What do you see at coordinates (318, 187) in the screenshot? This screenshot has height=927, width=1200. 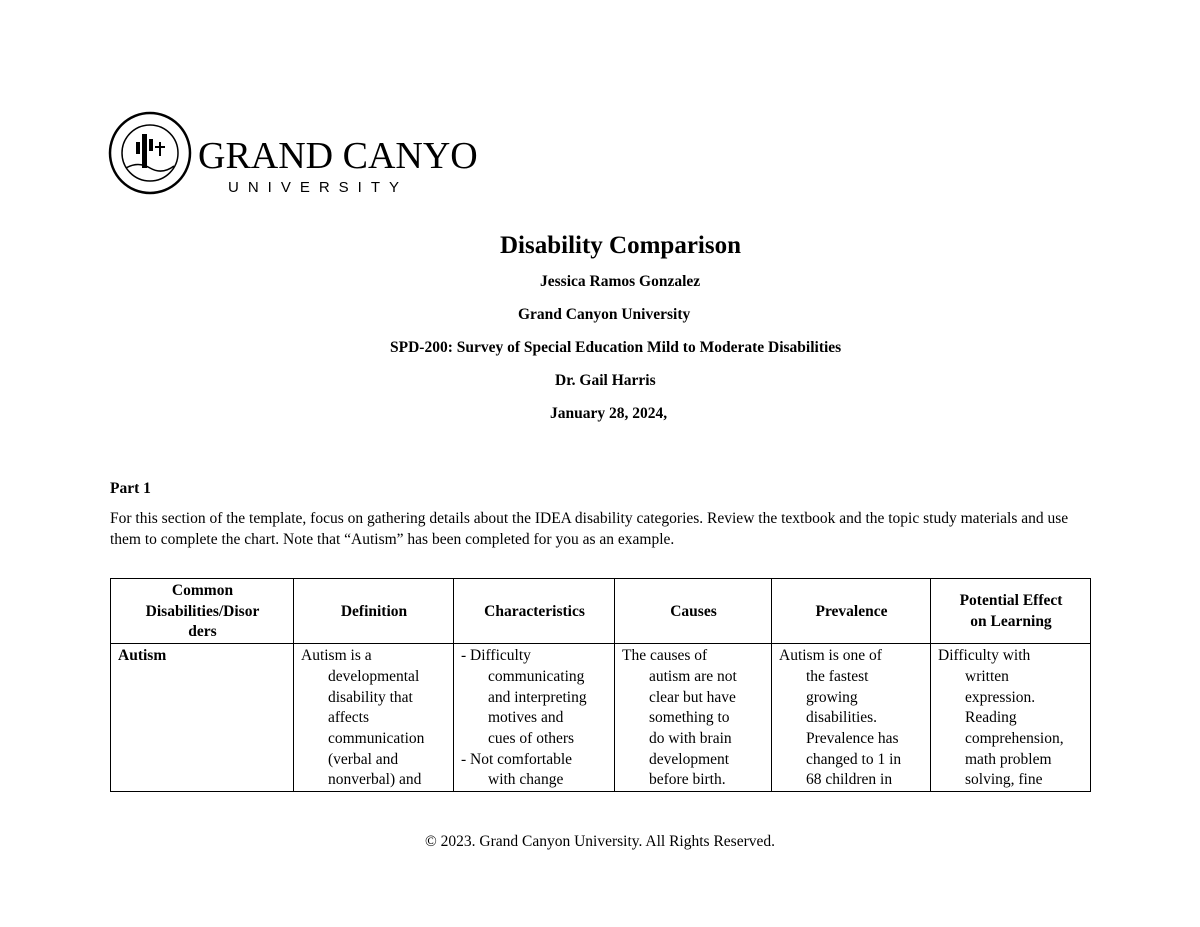 I see `svg-text: UNIVERSITY` at bounding box center [318, 187].